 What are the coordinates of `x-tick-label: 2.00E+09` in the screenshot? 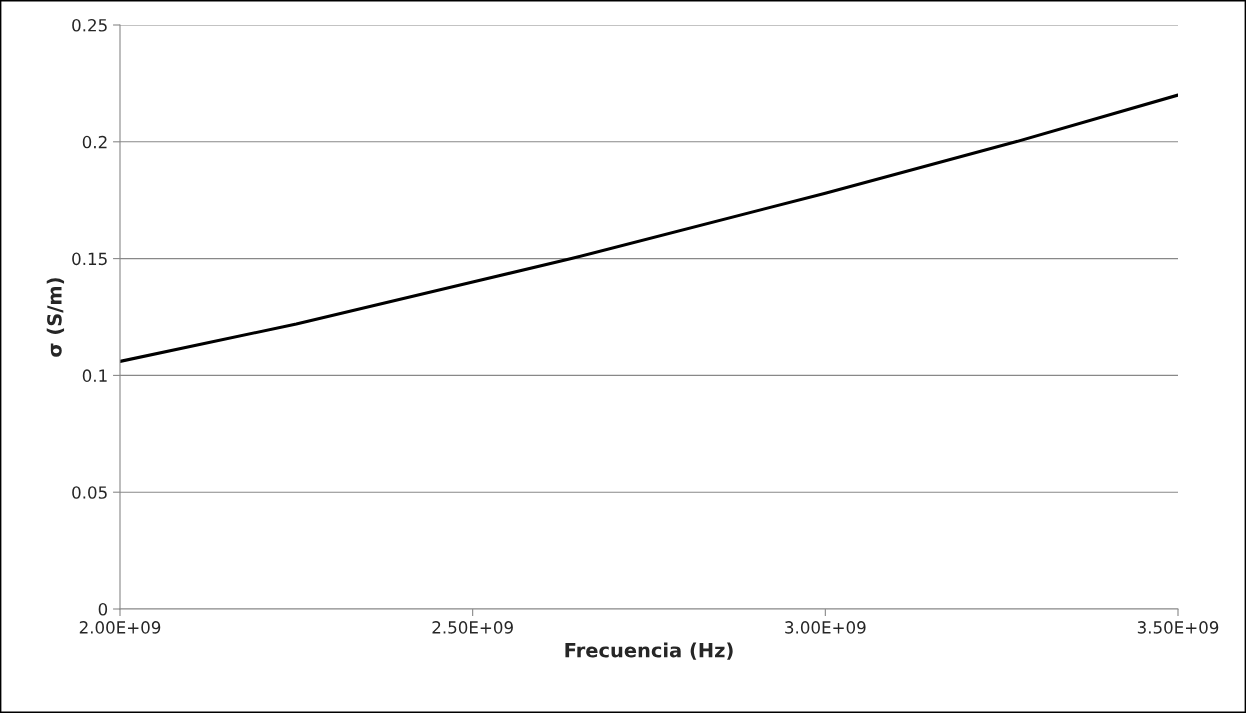 It's located at (120, 627).